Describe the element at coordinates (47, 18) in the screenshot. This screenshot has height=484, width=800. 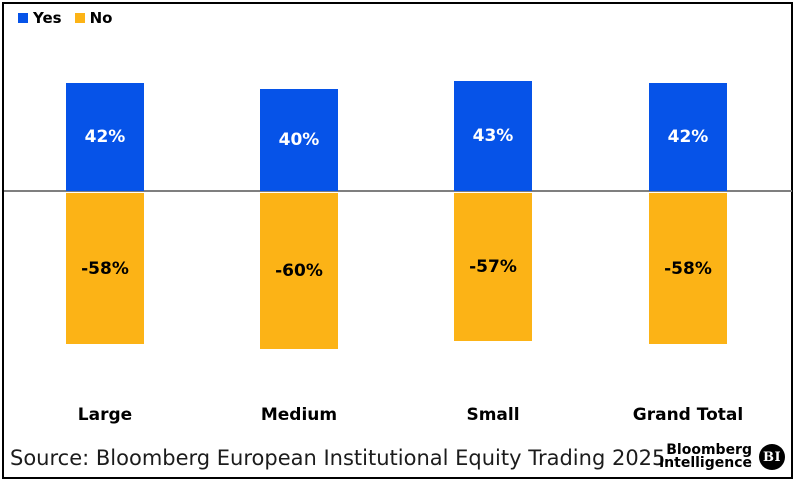
I see `legend-label-yes: Yes` at that location.